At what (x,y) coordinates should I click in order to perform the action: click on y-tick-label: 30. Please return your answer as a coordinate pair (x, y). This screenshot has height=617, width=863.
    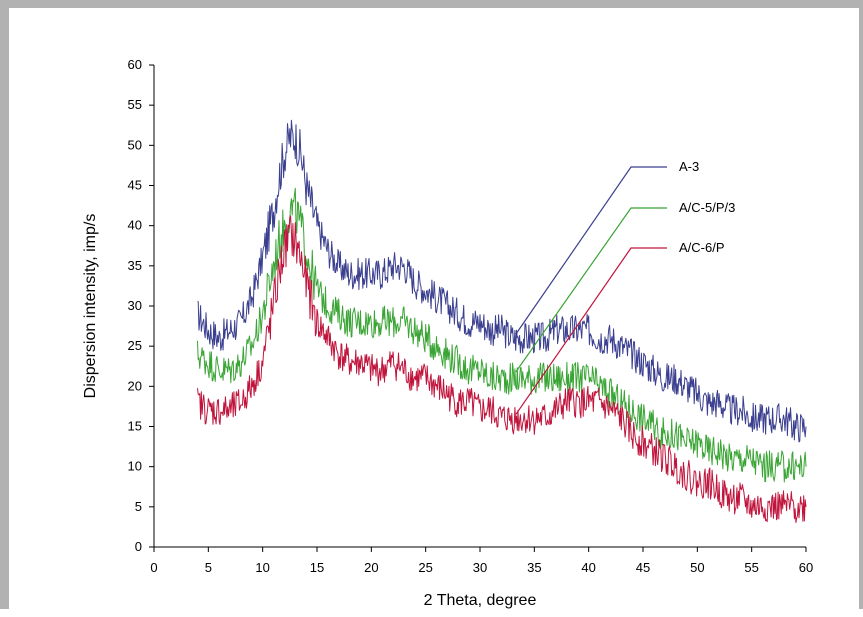
    Looking at the image, I should click on (135, 305).